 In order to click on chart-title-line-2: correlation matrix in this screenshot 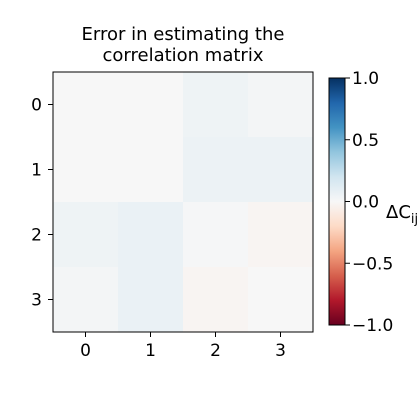, I will do `click(183, 55)`.